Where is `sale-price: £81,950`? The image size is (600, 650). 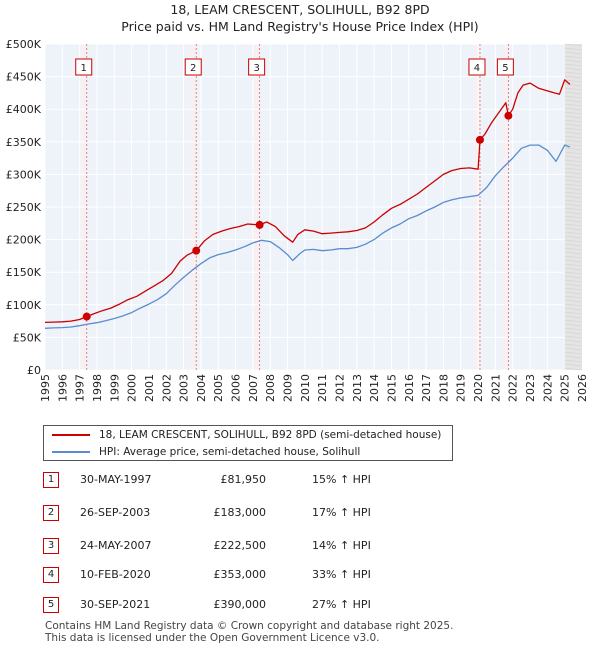
sale-price: £81,950 is located at coordinates (243, 479).